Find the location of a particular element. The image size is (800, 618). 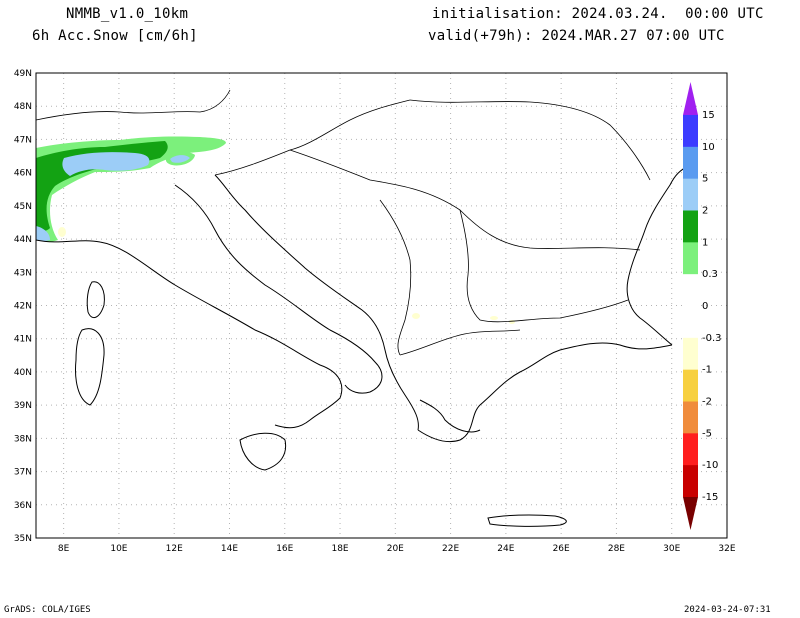

colorbar-top-arrow is located at coordinates (690, 98).